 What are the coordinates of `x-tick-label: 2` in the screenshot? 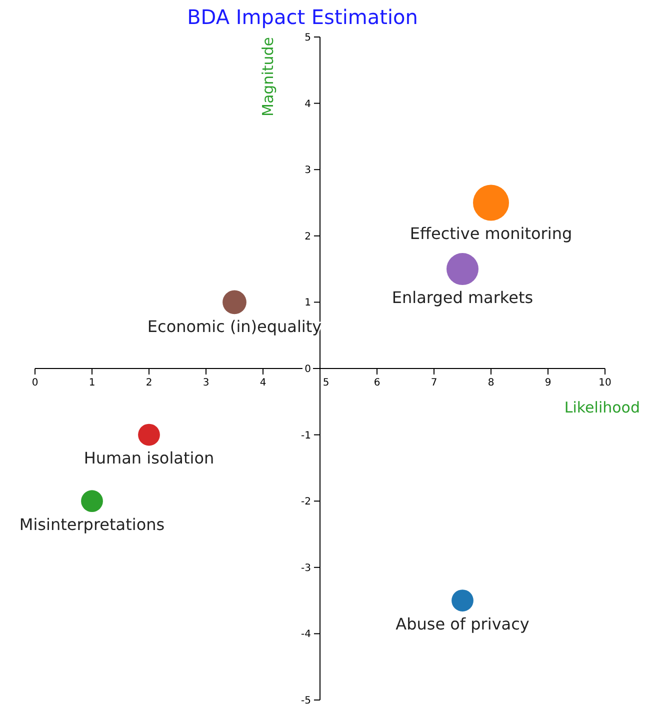 It's located at (149, 383).